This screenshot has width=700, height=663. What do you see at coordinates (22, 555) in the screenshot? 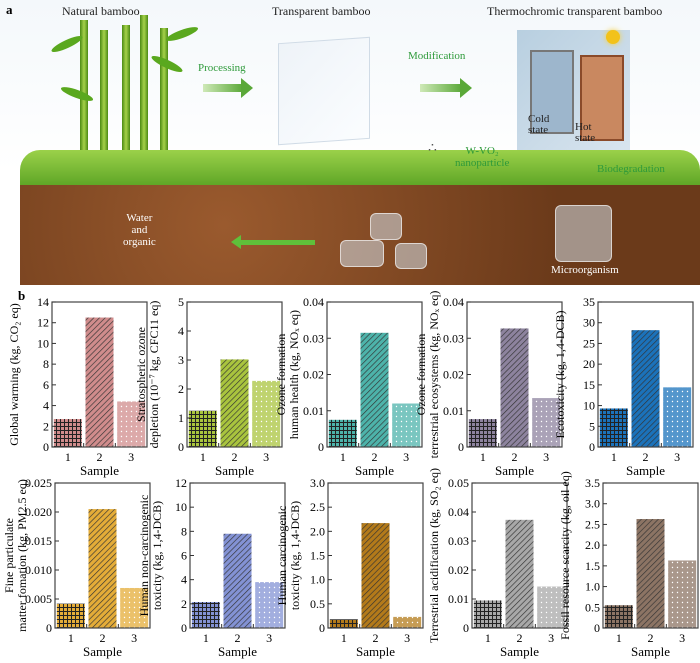
I see `y-axis-label: matter fomation (kg, PM2.5 eq)` at bounding box center [22, 555].